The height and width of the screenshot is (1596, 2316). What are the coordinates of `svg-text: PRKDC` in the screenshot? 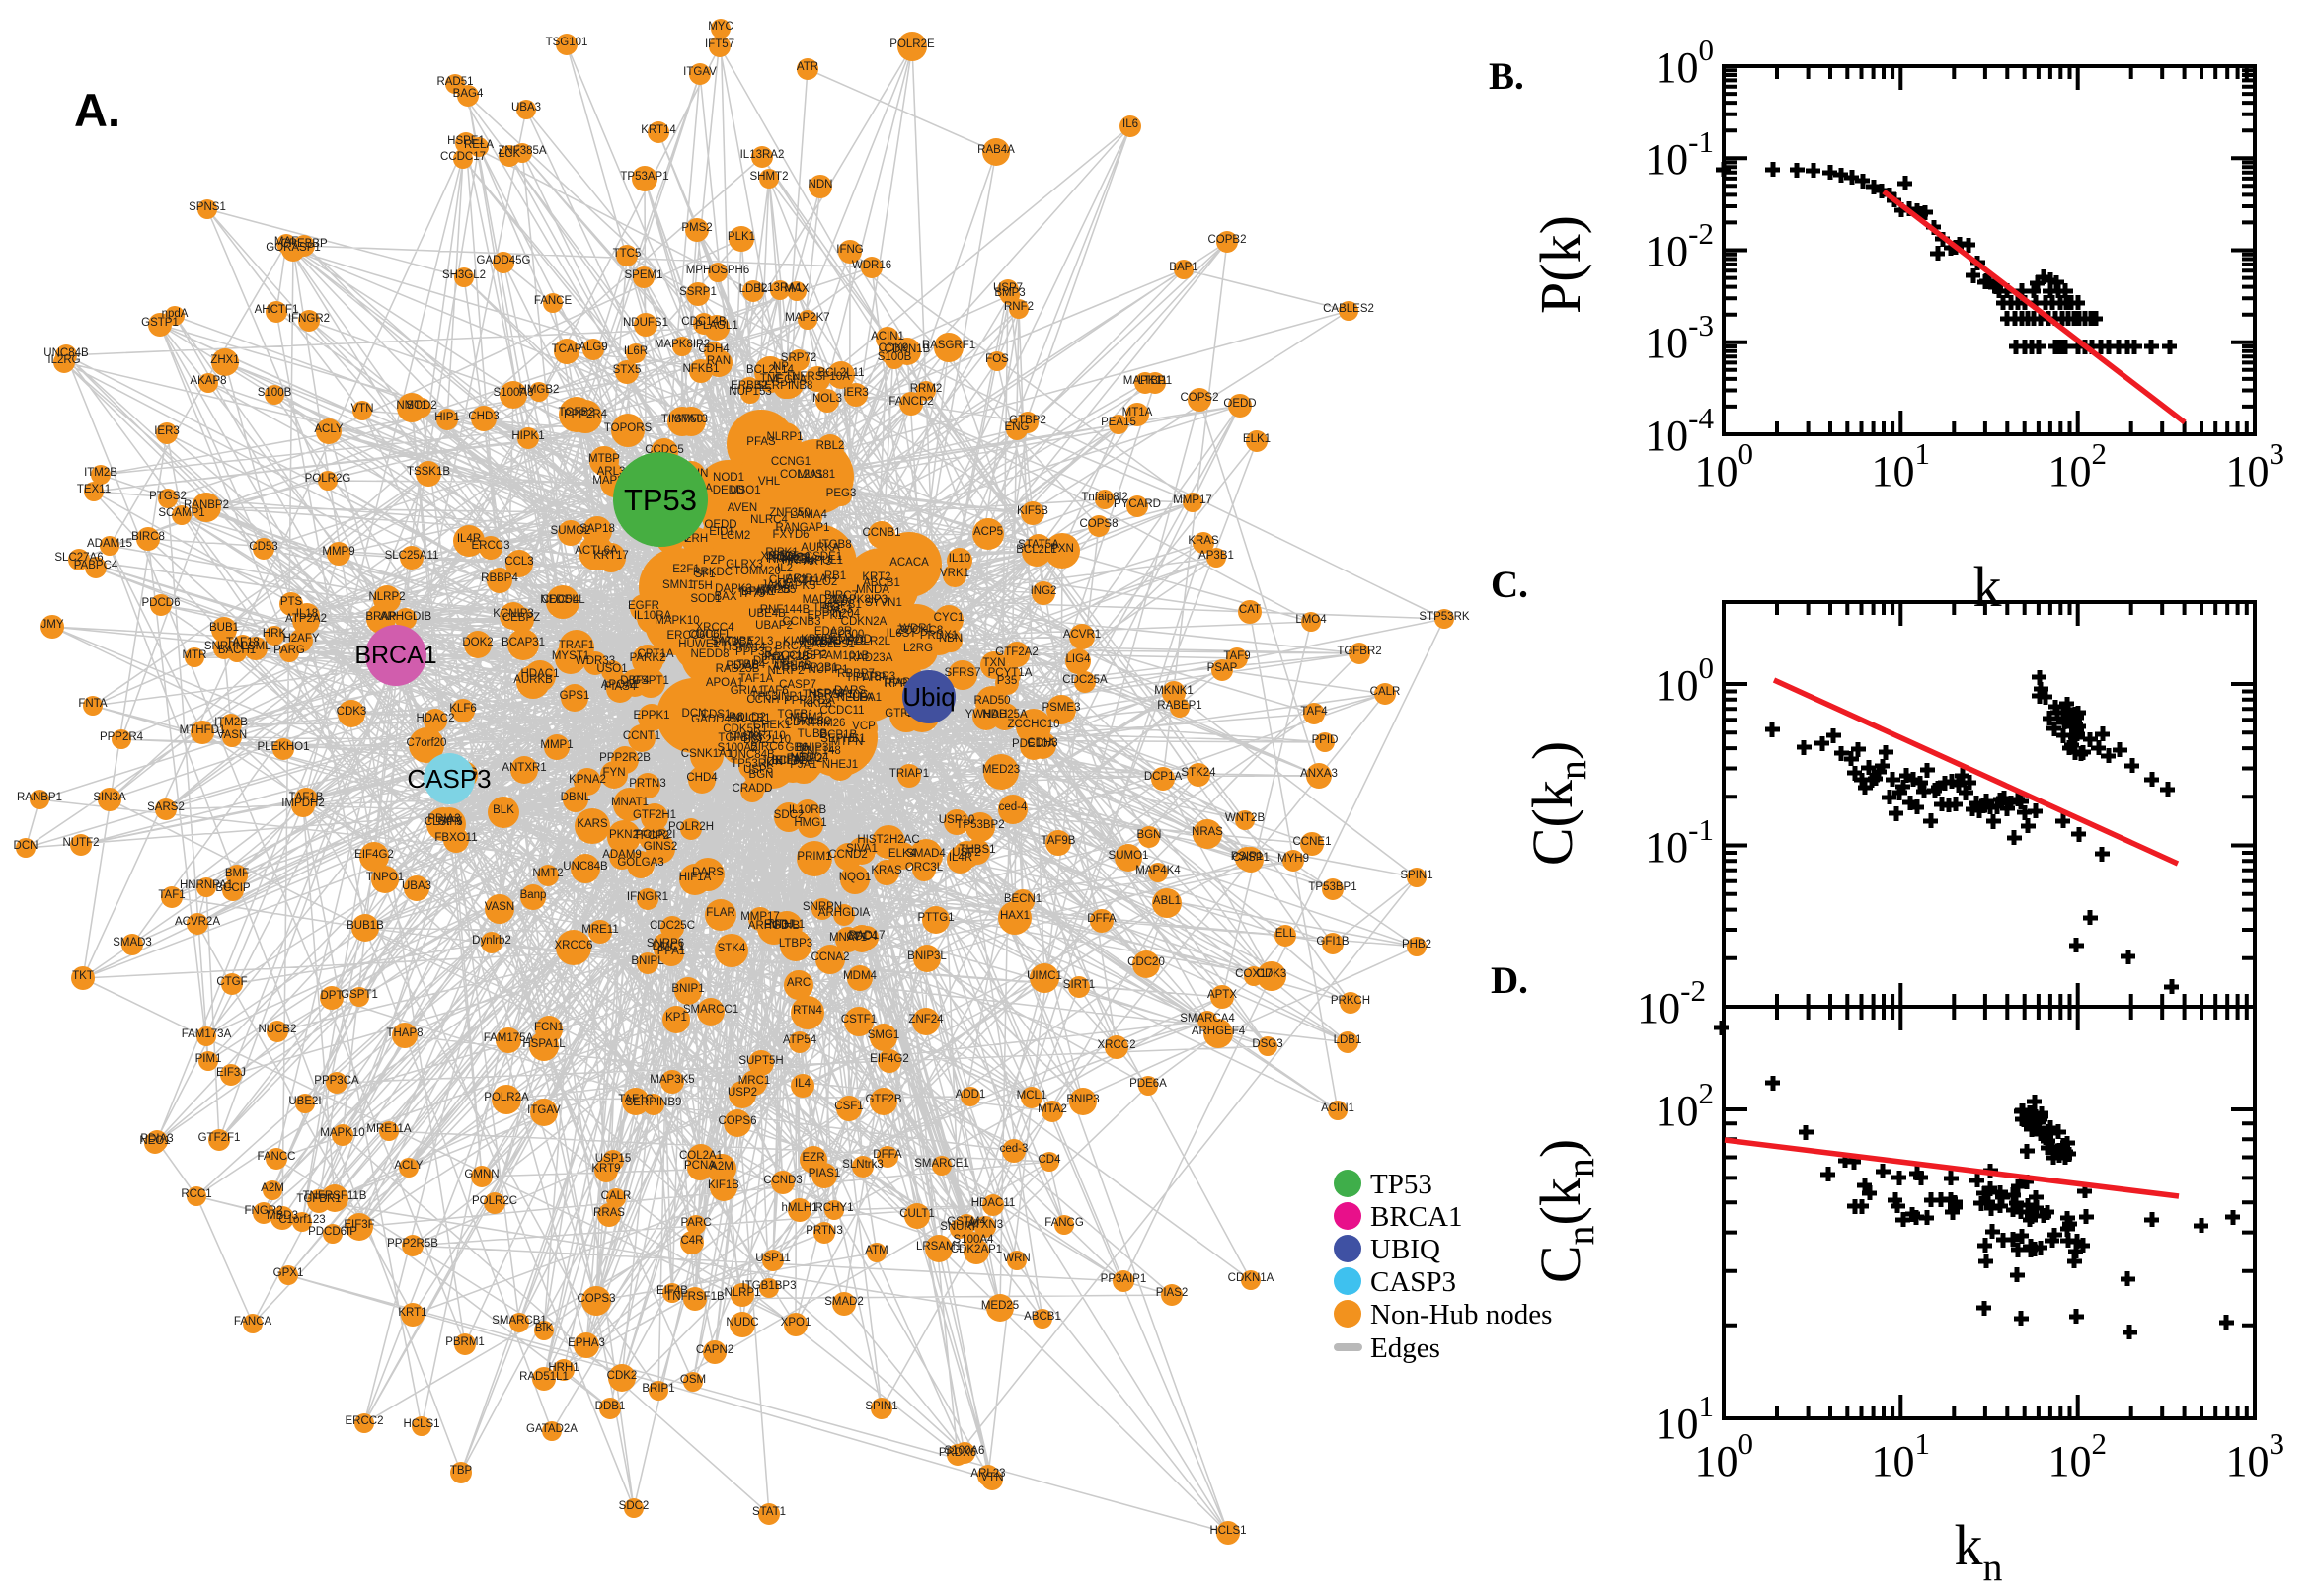 It's located at (713, 572).